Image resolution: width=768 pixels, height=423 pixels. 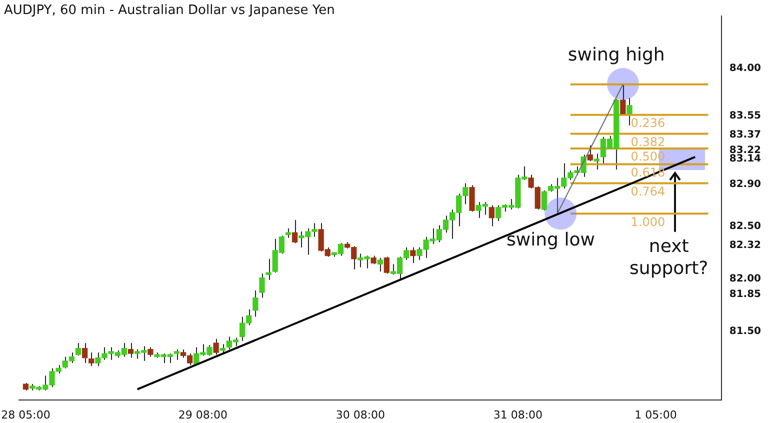 I want to click on x-tick-label: 30 08:00, so click(x=361, y=415).